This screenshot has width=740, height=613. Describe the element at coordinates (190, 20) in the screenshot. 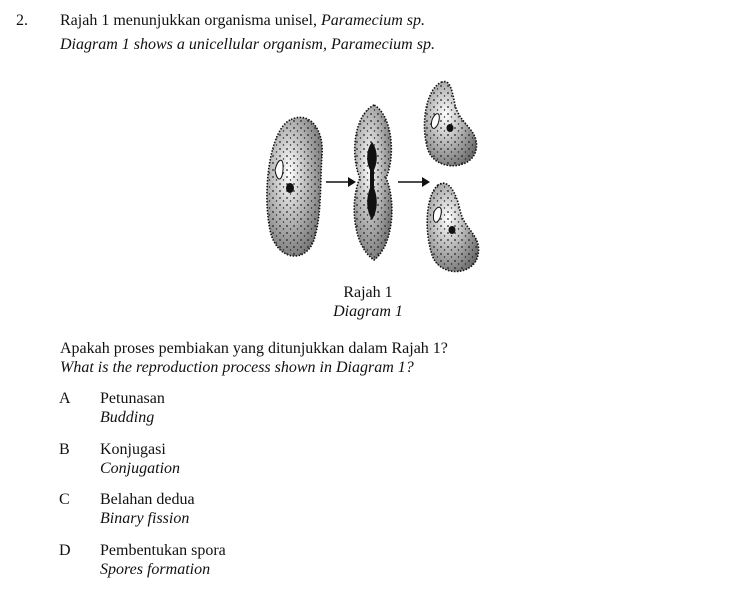

I see `stem-ms-prefix: Rajah 1 menunjukkan organisma unisel,` at that location.